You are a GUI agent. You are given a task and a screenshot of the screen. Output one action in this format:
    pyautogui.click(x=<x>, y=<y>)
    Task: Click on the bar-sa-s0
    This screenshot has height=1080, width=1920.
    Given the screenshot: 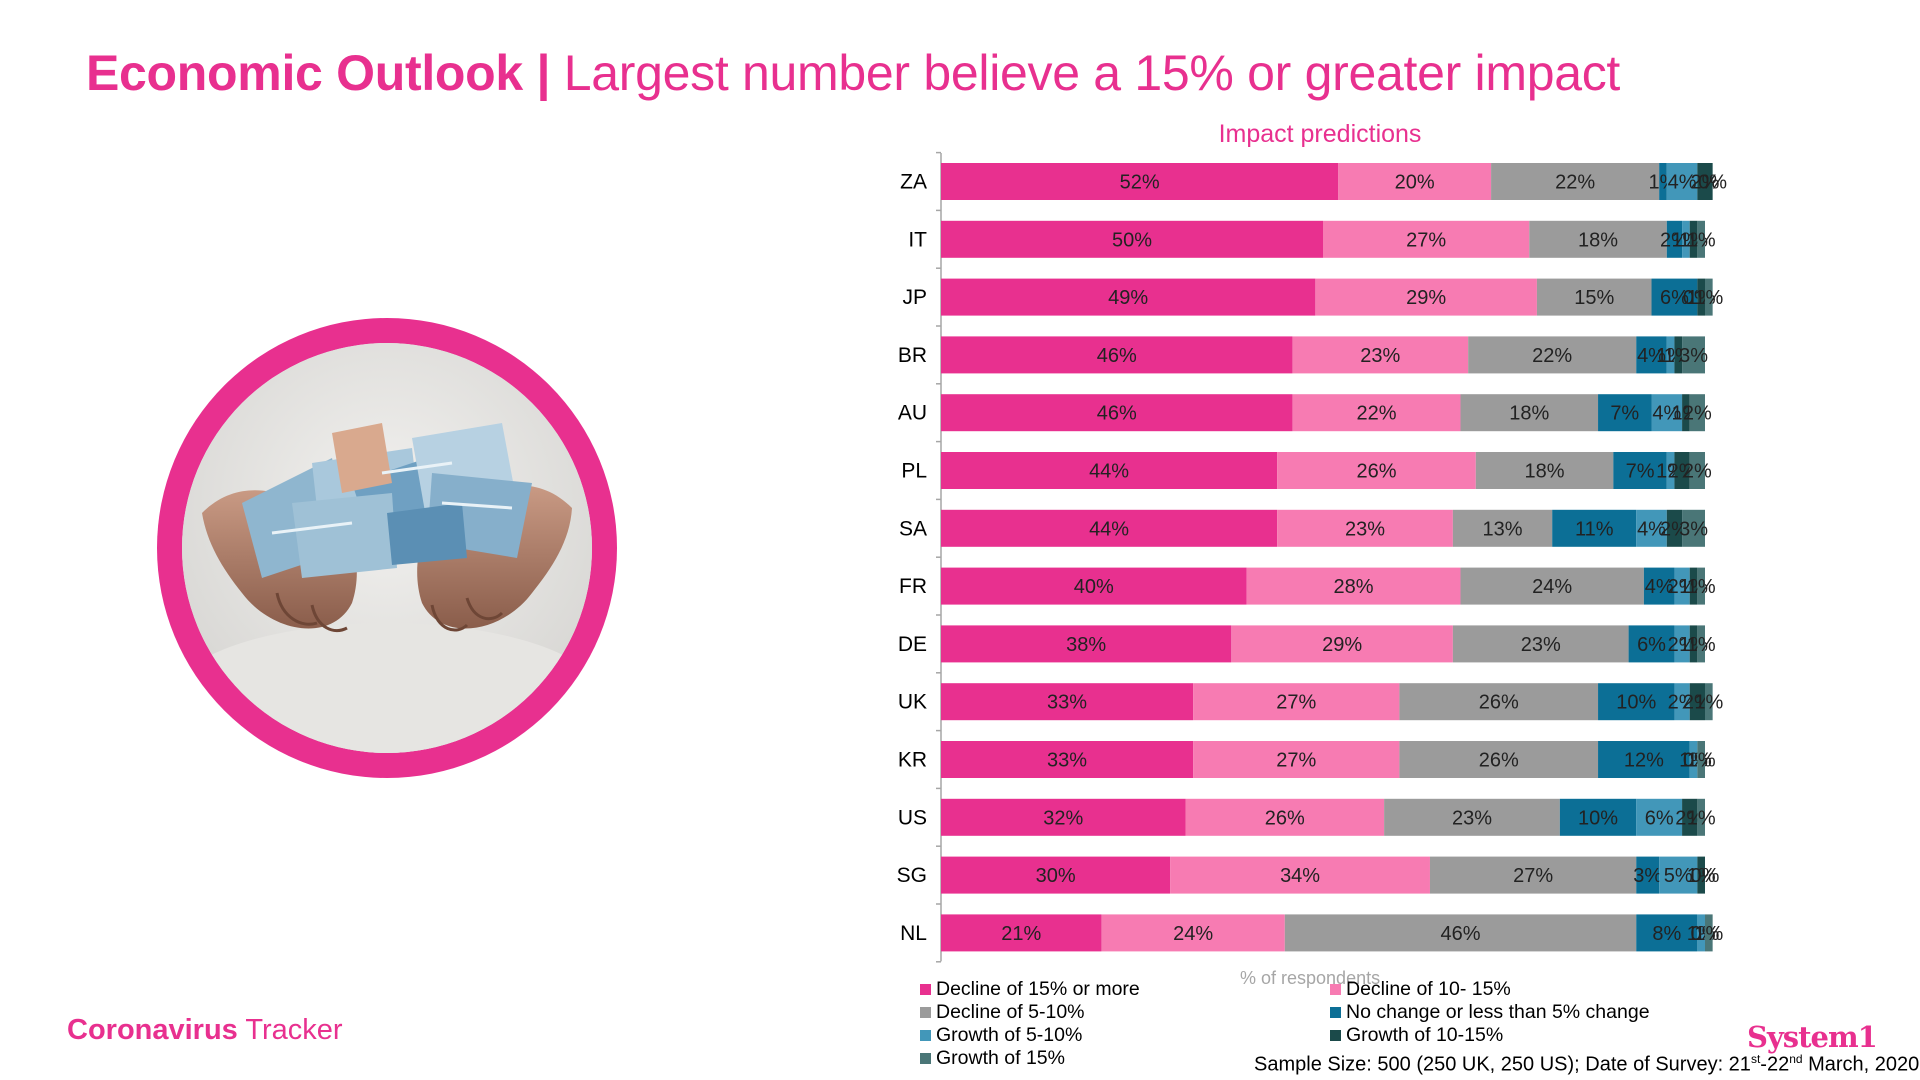 What is the action you would take?
    pyautogui.click(x=1109, y=528)
    